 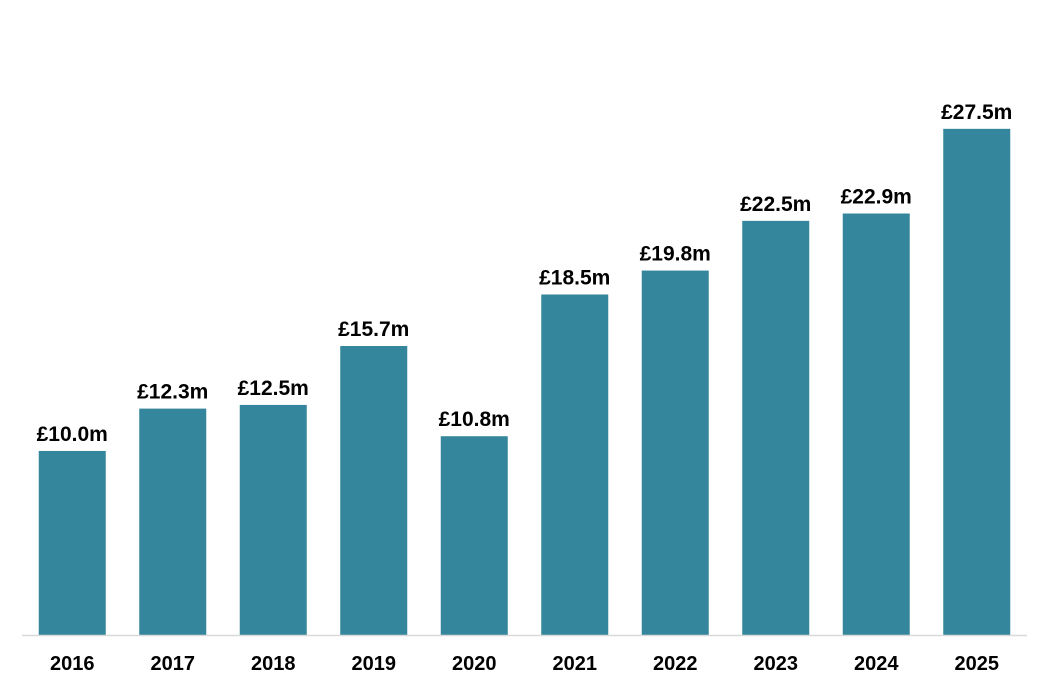 What do you see at coordinates (524, 664) in the screenshot?
I see `x-tick-label-group: 2016 2017 2018 2019 2020 2021 2022 2023 2024 2025` at bounding box center [524, 664].